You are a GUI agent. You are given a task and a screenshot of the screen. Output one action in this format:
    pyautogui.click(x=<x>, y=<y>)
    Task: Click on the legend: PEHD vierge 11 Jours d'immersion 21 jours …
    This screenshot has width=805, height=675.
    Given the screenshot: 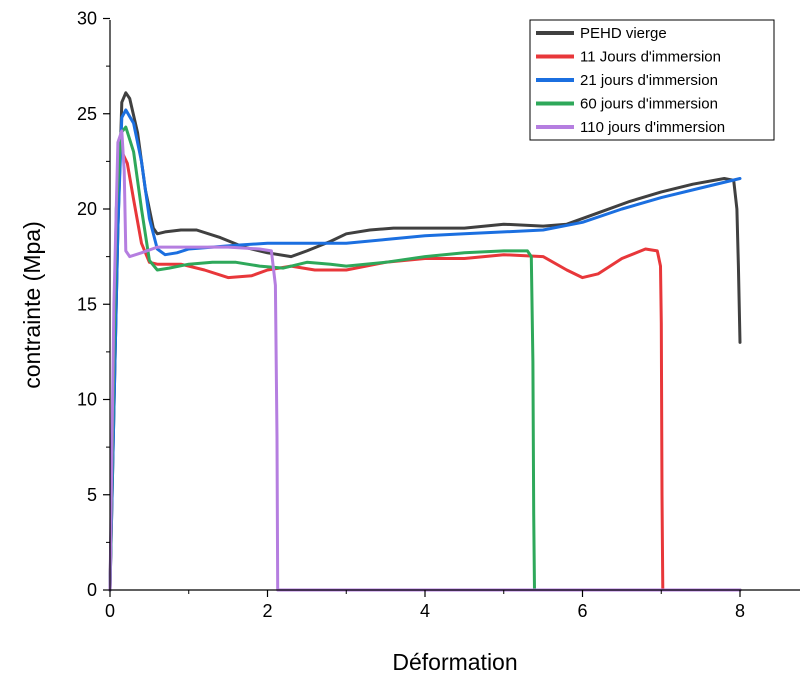 What is the action you would take?
    pyautogui.click(x=652, y=80)
    